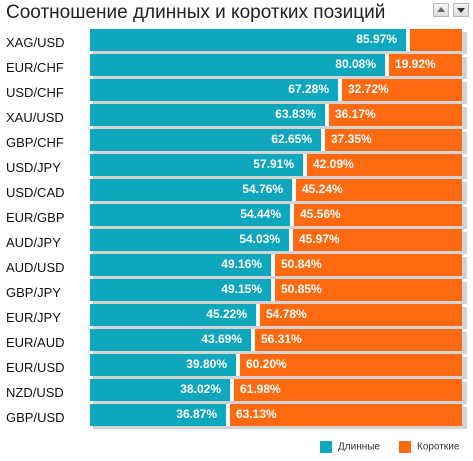 Image resolution: width=473 pixels, height=461 pixels. Describe the element at coordinates (35, 392) in the screenshot. I see `category-label: NZD/USD` at that location.